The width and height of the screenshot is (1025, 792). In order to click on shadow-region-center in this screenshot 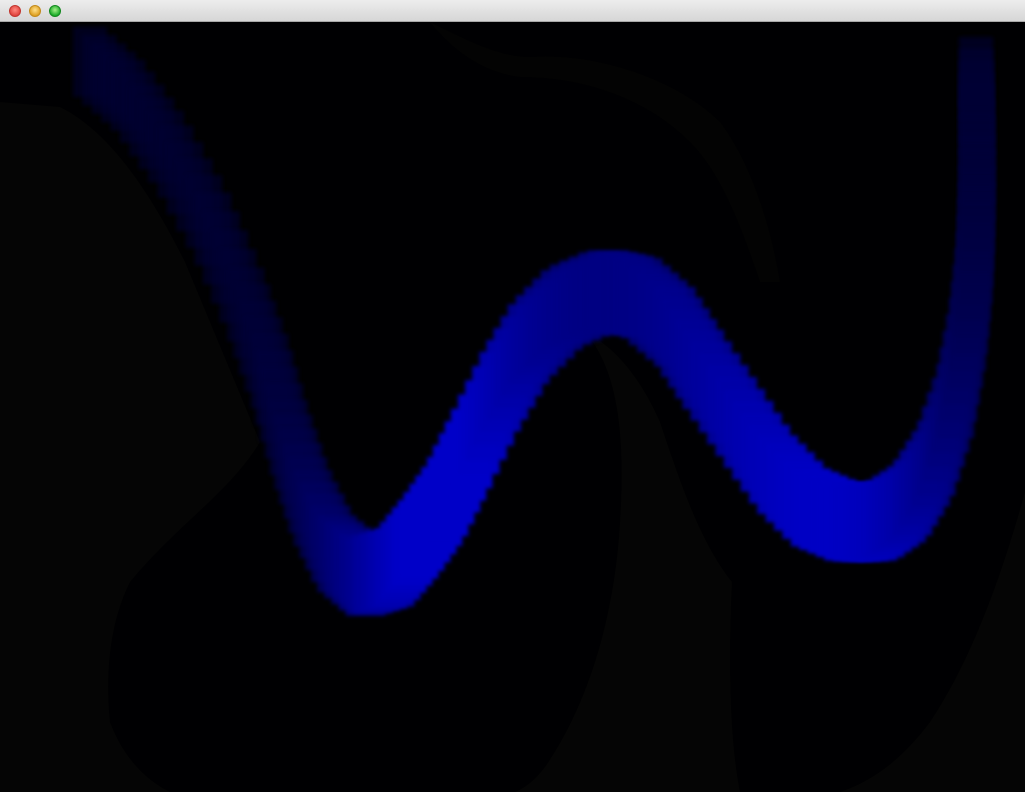, I will do `click(627, 562)`.